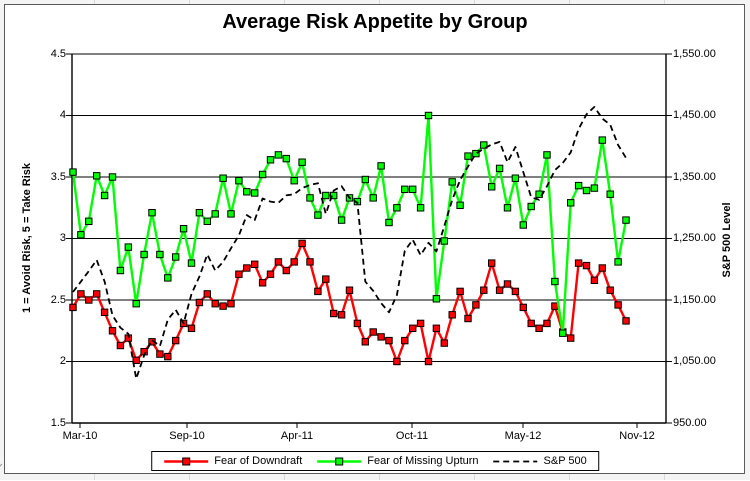  What do you see at coordinates (540, 461) in the screenshot?
I see `legend-item-s-p-500: S&P 500` at bounding box center [540, 461].